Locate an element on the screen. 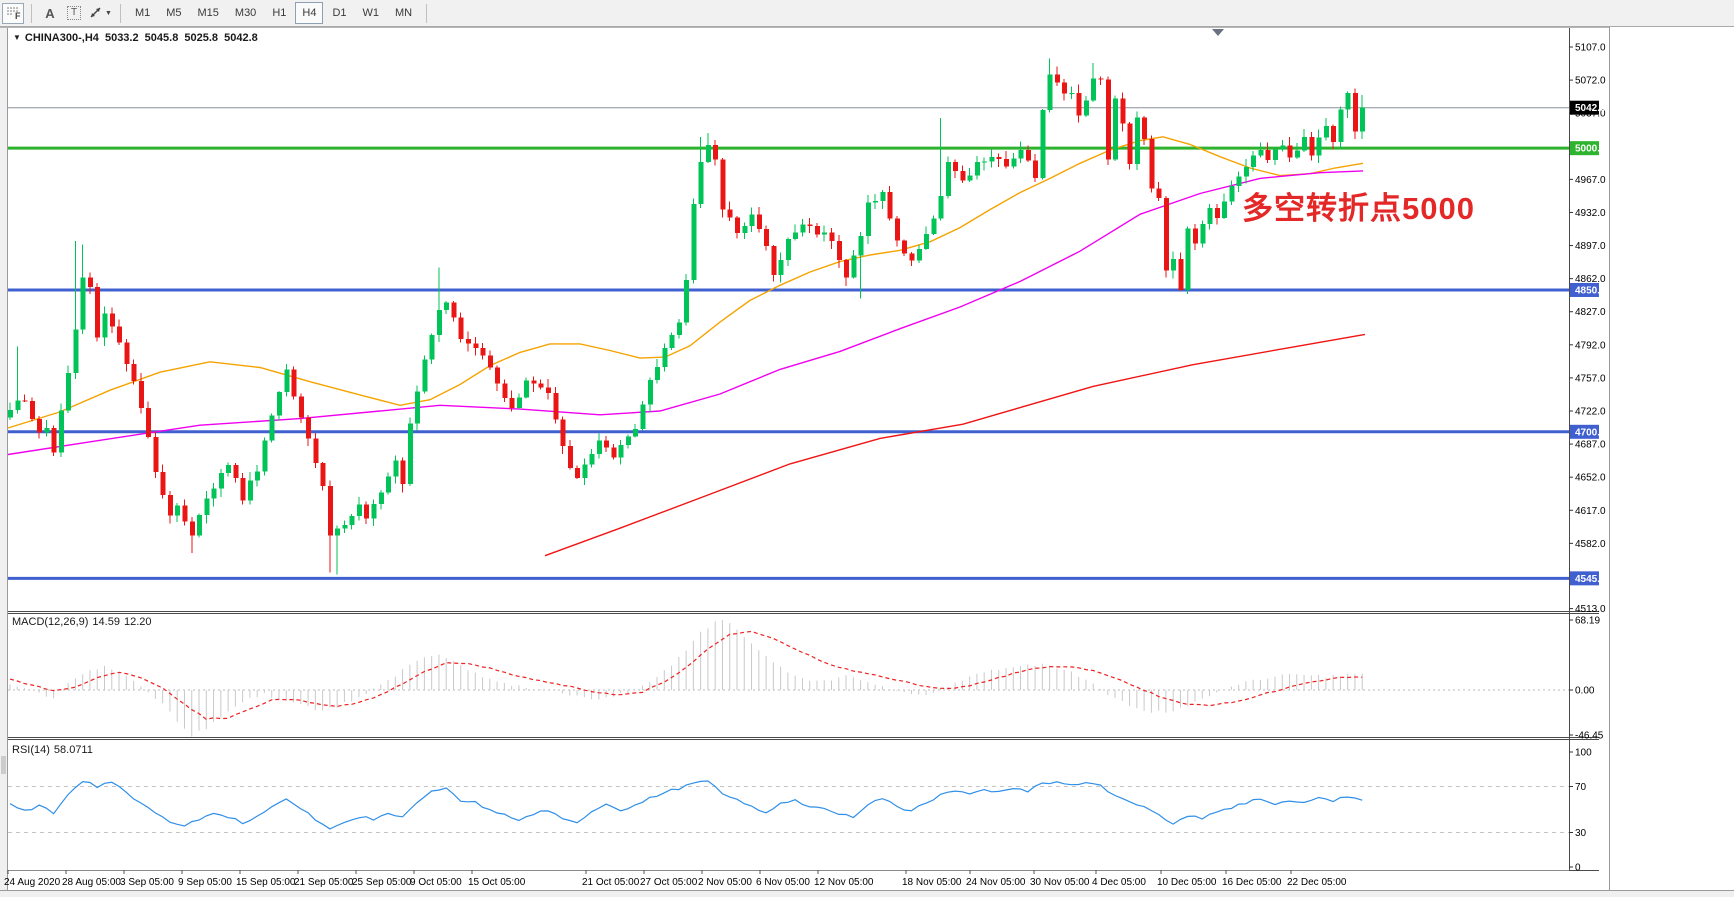 This screenshot has width=1734, height=897. tf-button-mn: MN is located at coordinates (404, 13).